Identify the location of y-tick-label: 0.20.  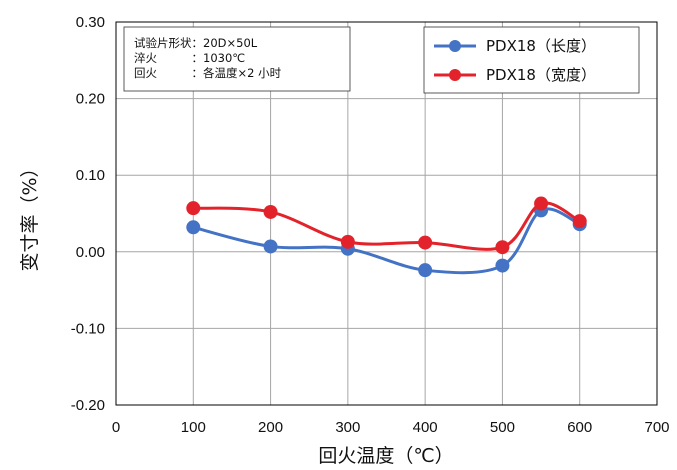
(90, 99).